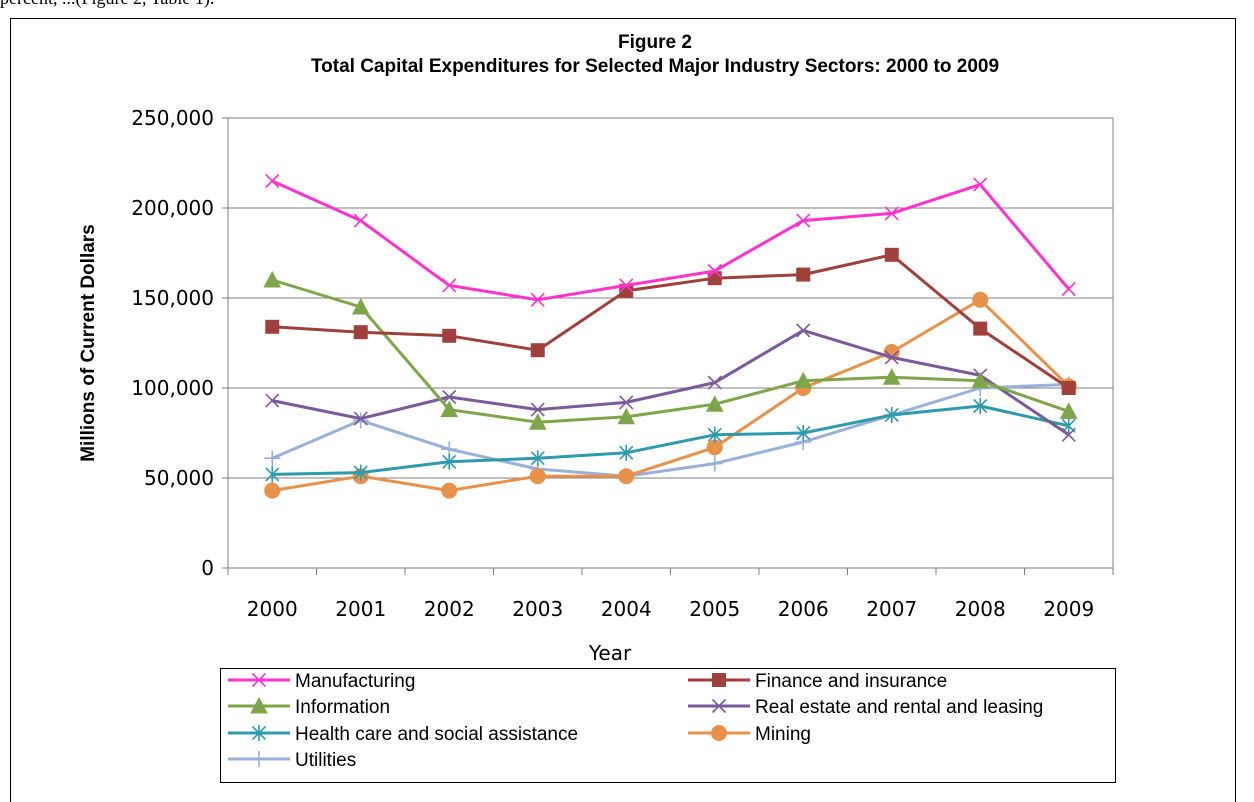 The image size is (1254, 802). Describe the element at coordinates (980, 609) in the screenshot. I see `x-tick-label: 2008` at that location.